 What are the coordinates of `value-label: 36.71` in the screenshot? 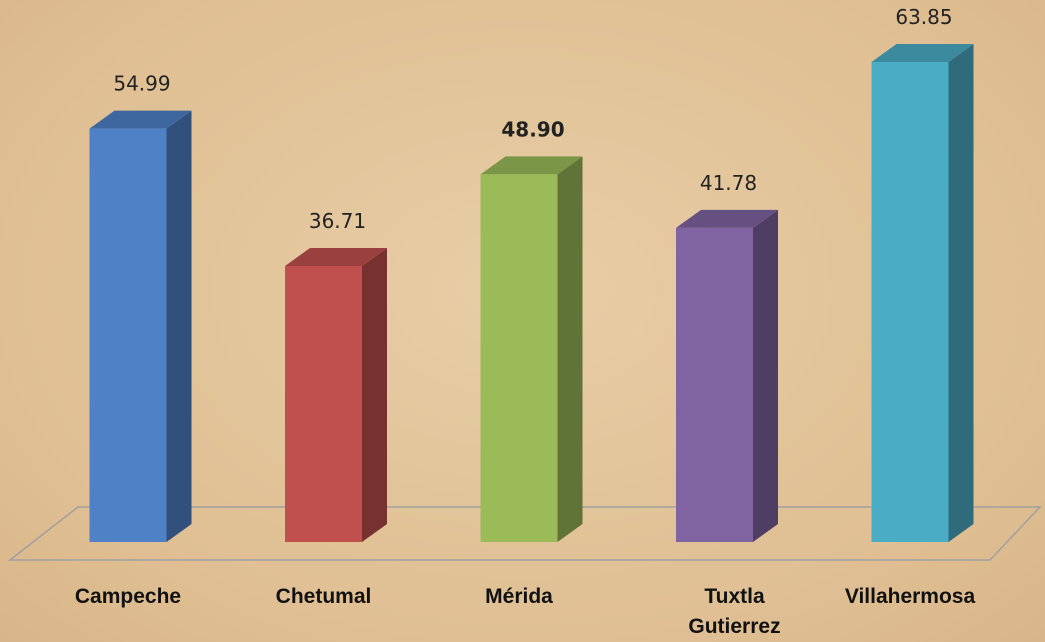 It's located at (337, 221).